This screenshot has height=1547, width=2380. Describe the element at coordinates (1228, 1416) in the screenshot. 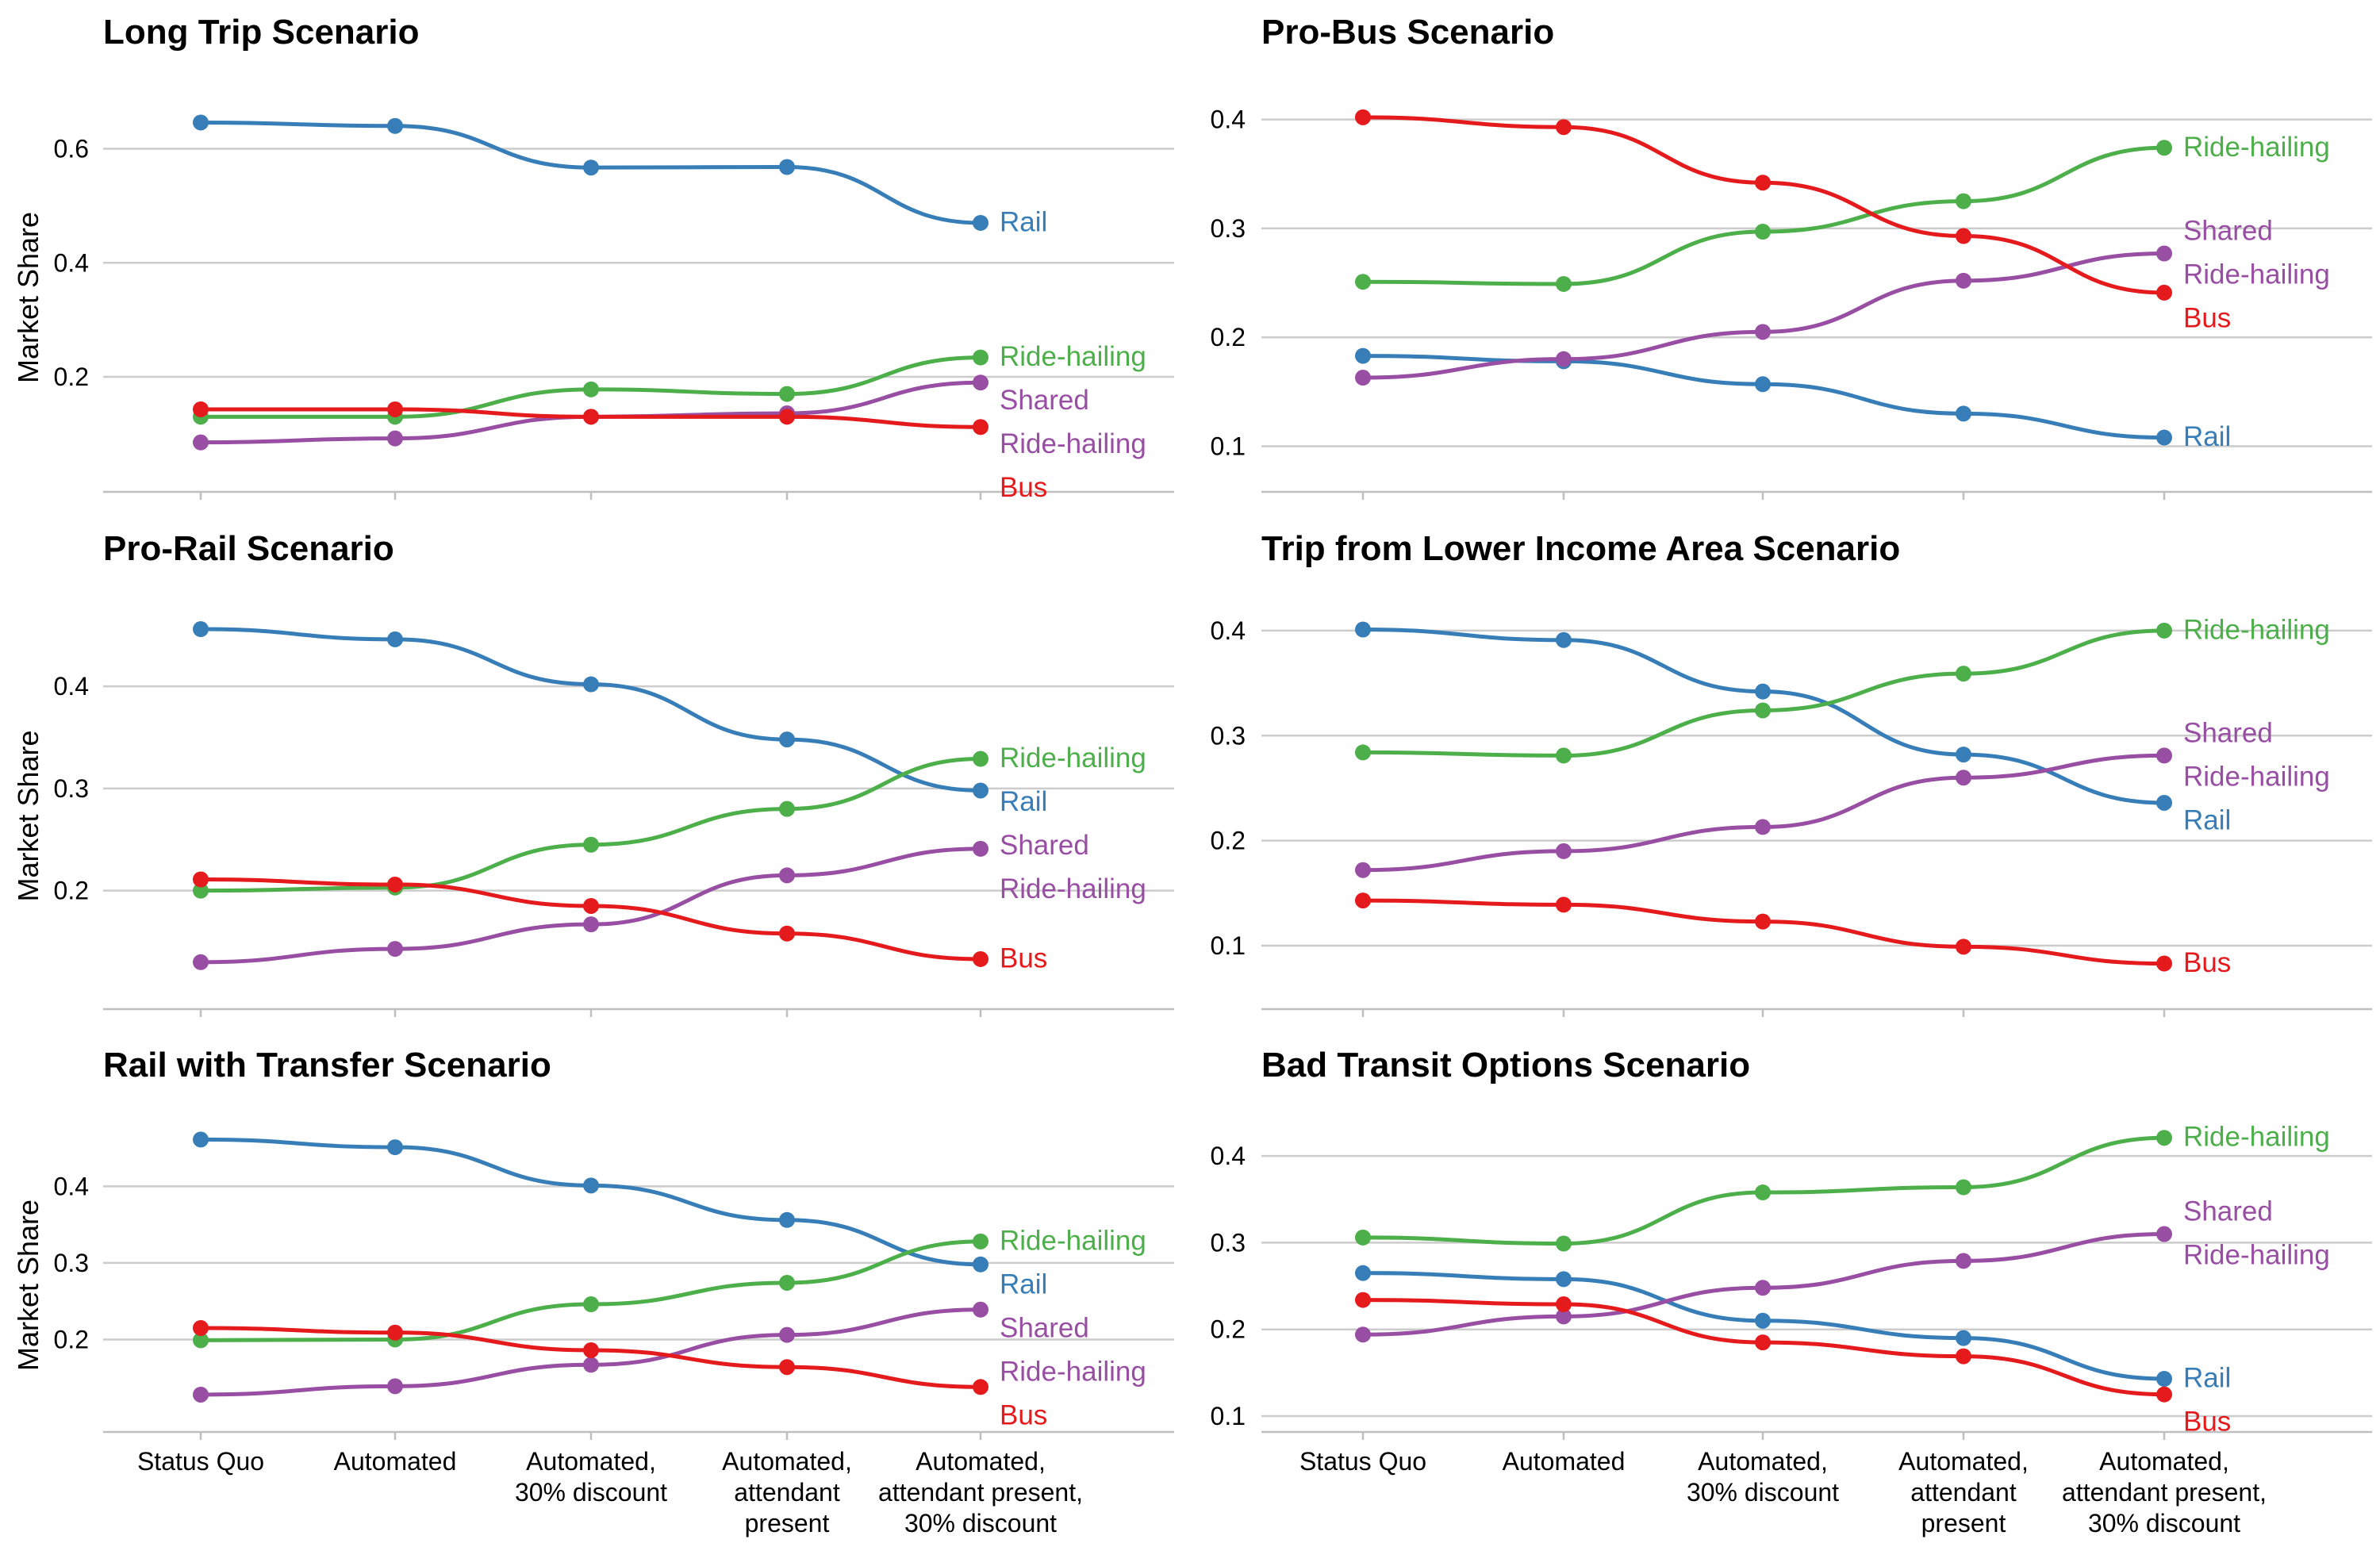

I see `y-tick-label: 0.1` at that location.